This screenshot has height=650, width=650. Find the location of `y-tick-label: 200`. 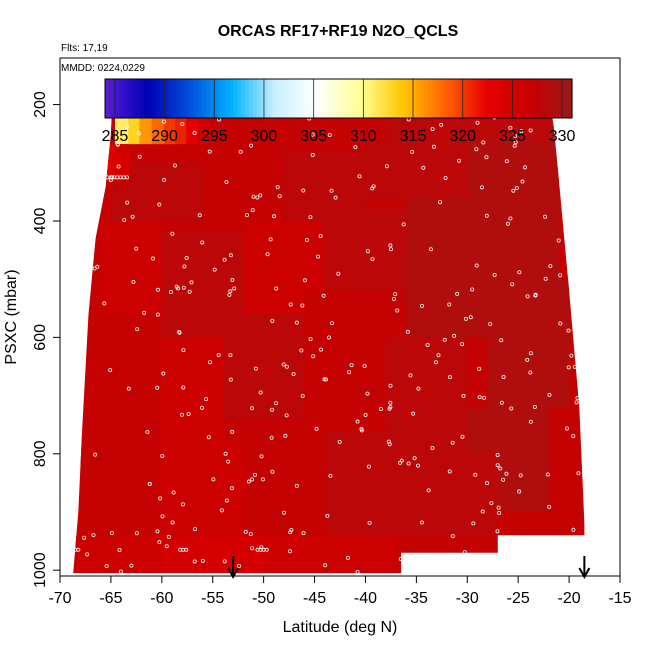

y-tick-label: 200 is located at coordinates (40, 104).